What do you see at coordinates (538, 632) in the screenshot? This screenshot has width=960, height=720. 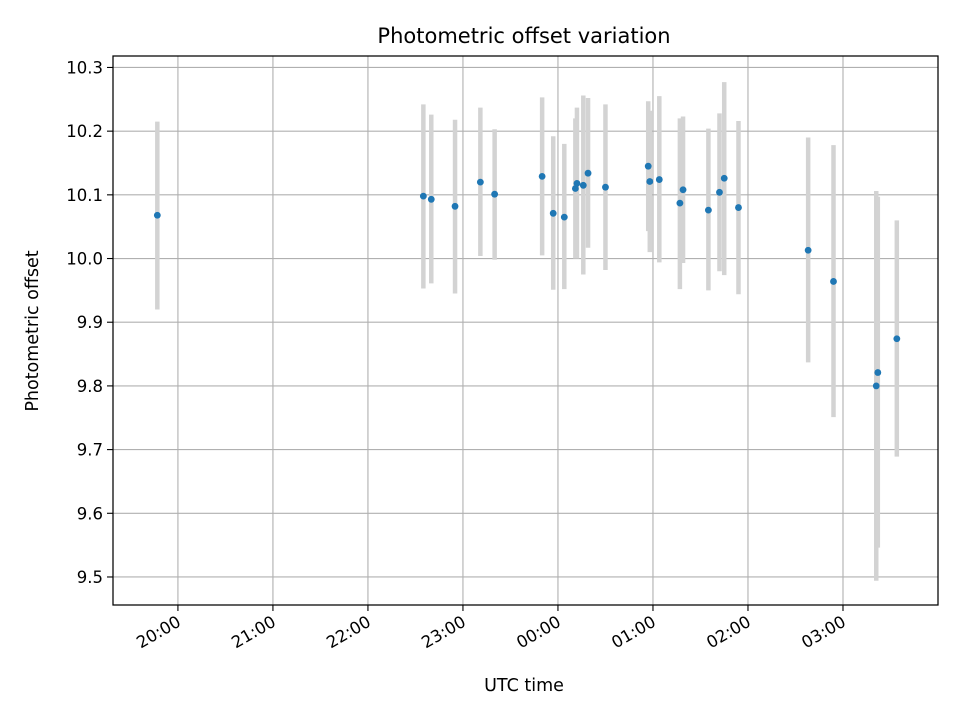 I see `x-tick-label: 00:00` at bounding box center [538, 632].